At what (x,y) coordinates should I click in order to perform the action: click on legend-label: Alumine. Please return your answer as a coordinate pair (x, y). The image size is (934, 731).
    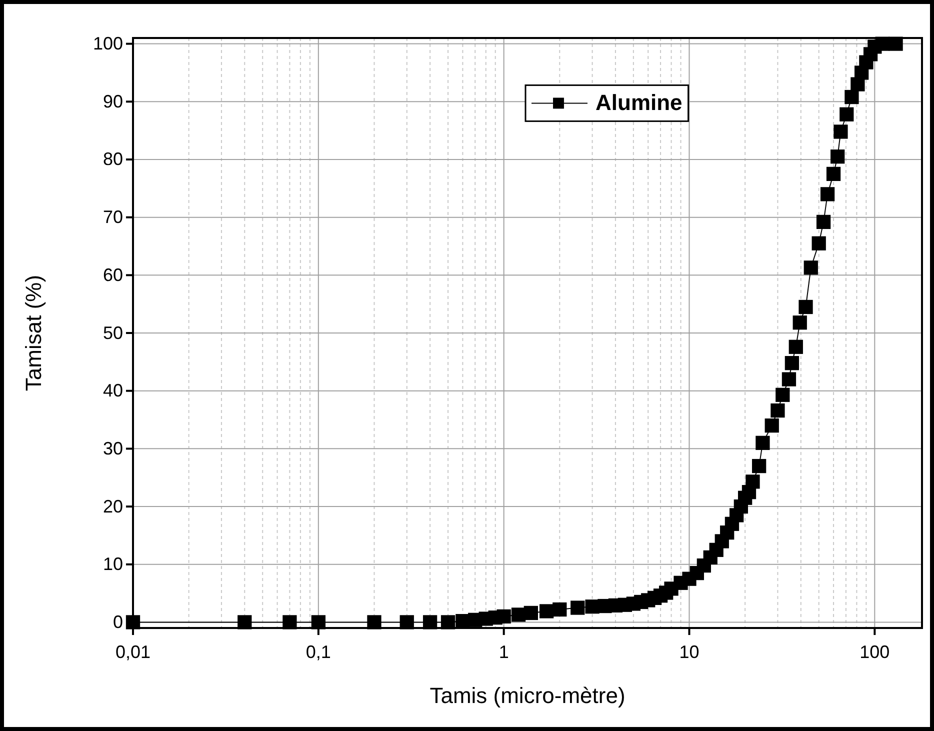
    Looking at the image, I should click on (639, 103).